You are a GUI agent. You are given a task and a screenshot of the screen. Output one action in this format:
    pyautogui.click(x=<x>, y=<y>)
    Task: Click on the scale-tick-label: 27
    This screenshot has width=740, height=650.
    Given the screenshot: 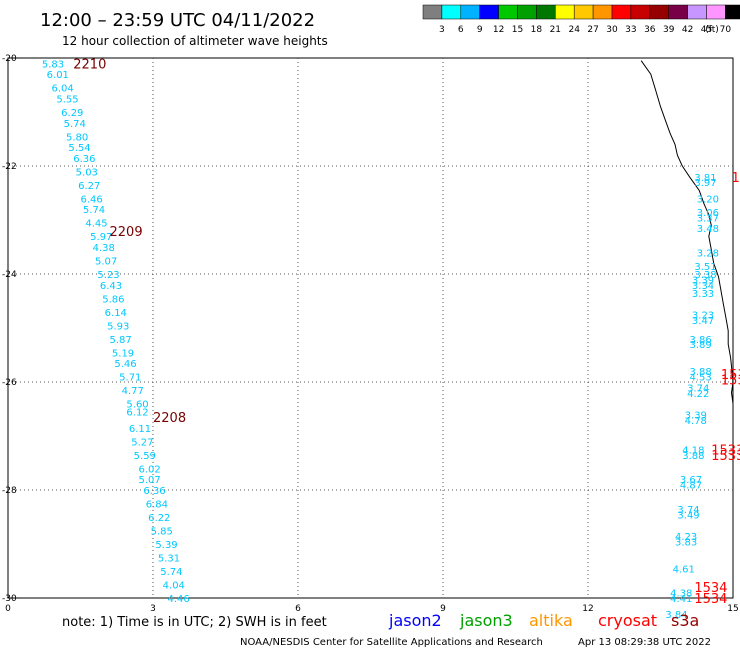 What is the action you would take?
    pyautogui.click(x=592, y=30)
    